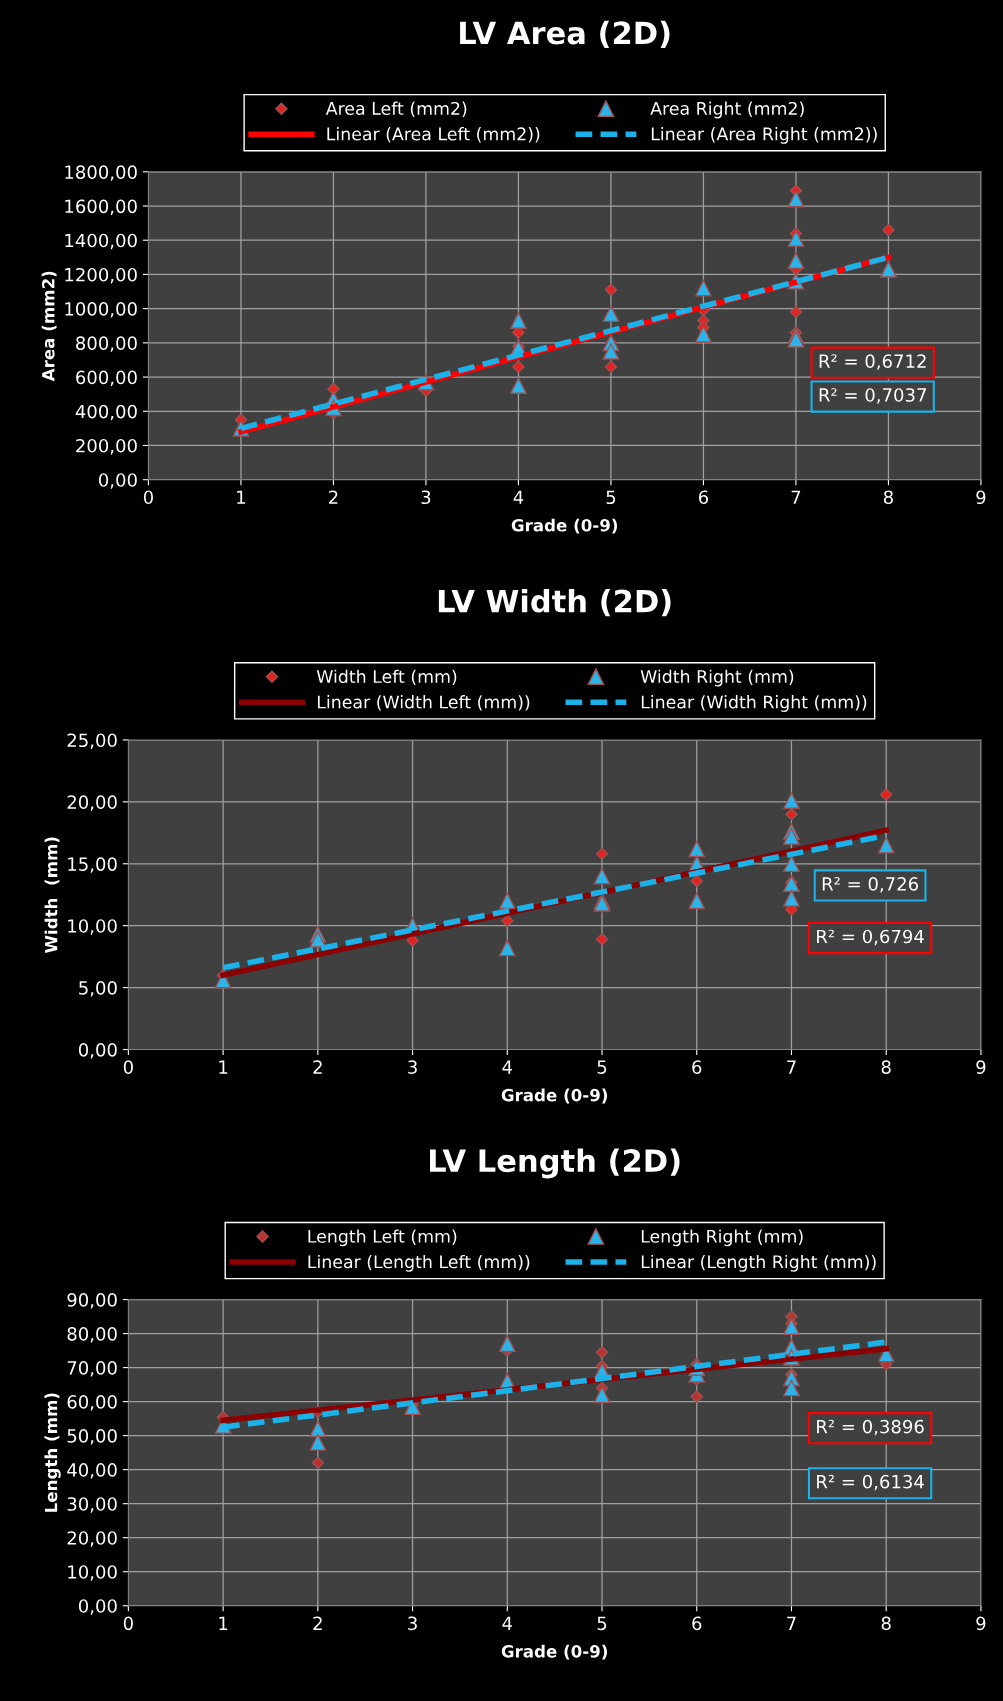 This screenshot has width=1003, height=1701. What do you see at coordinates (386, 677) in the screenshot?
I see `legend-label: Width Left (mm)` at bounding box center [386, 677].